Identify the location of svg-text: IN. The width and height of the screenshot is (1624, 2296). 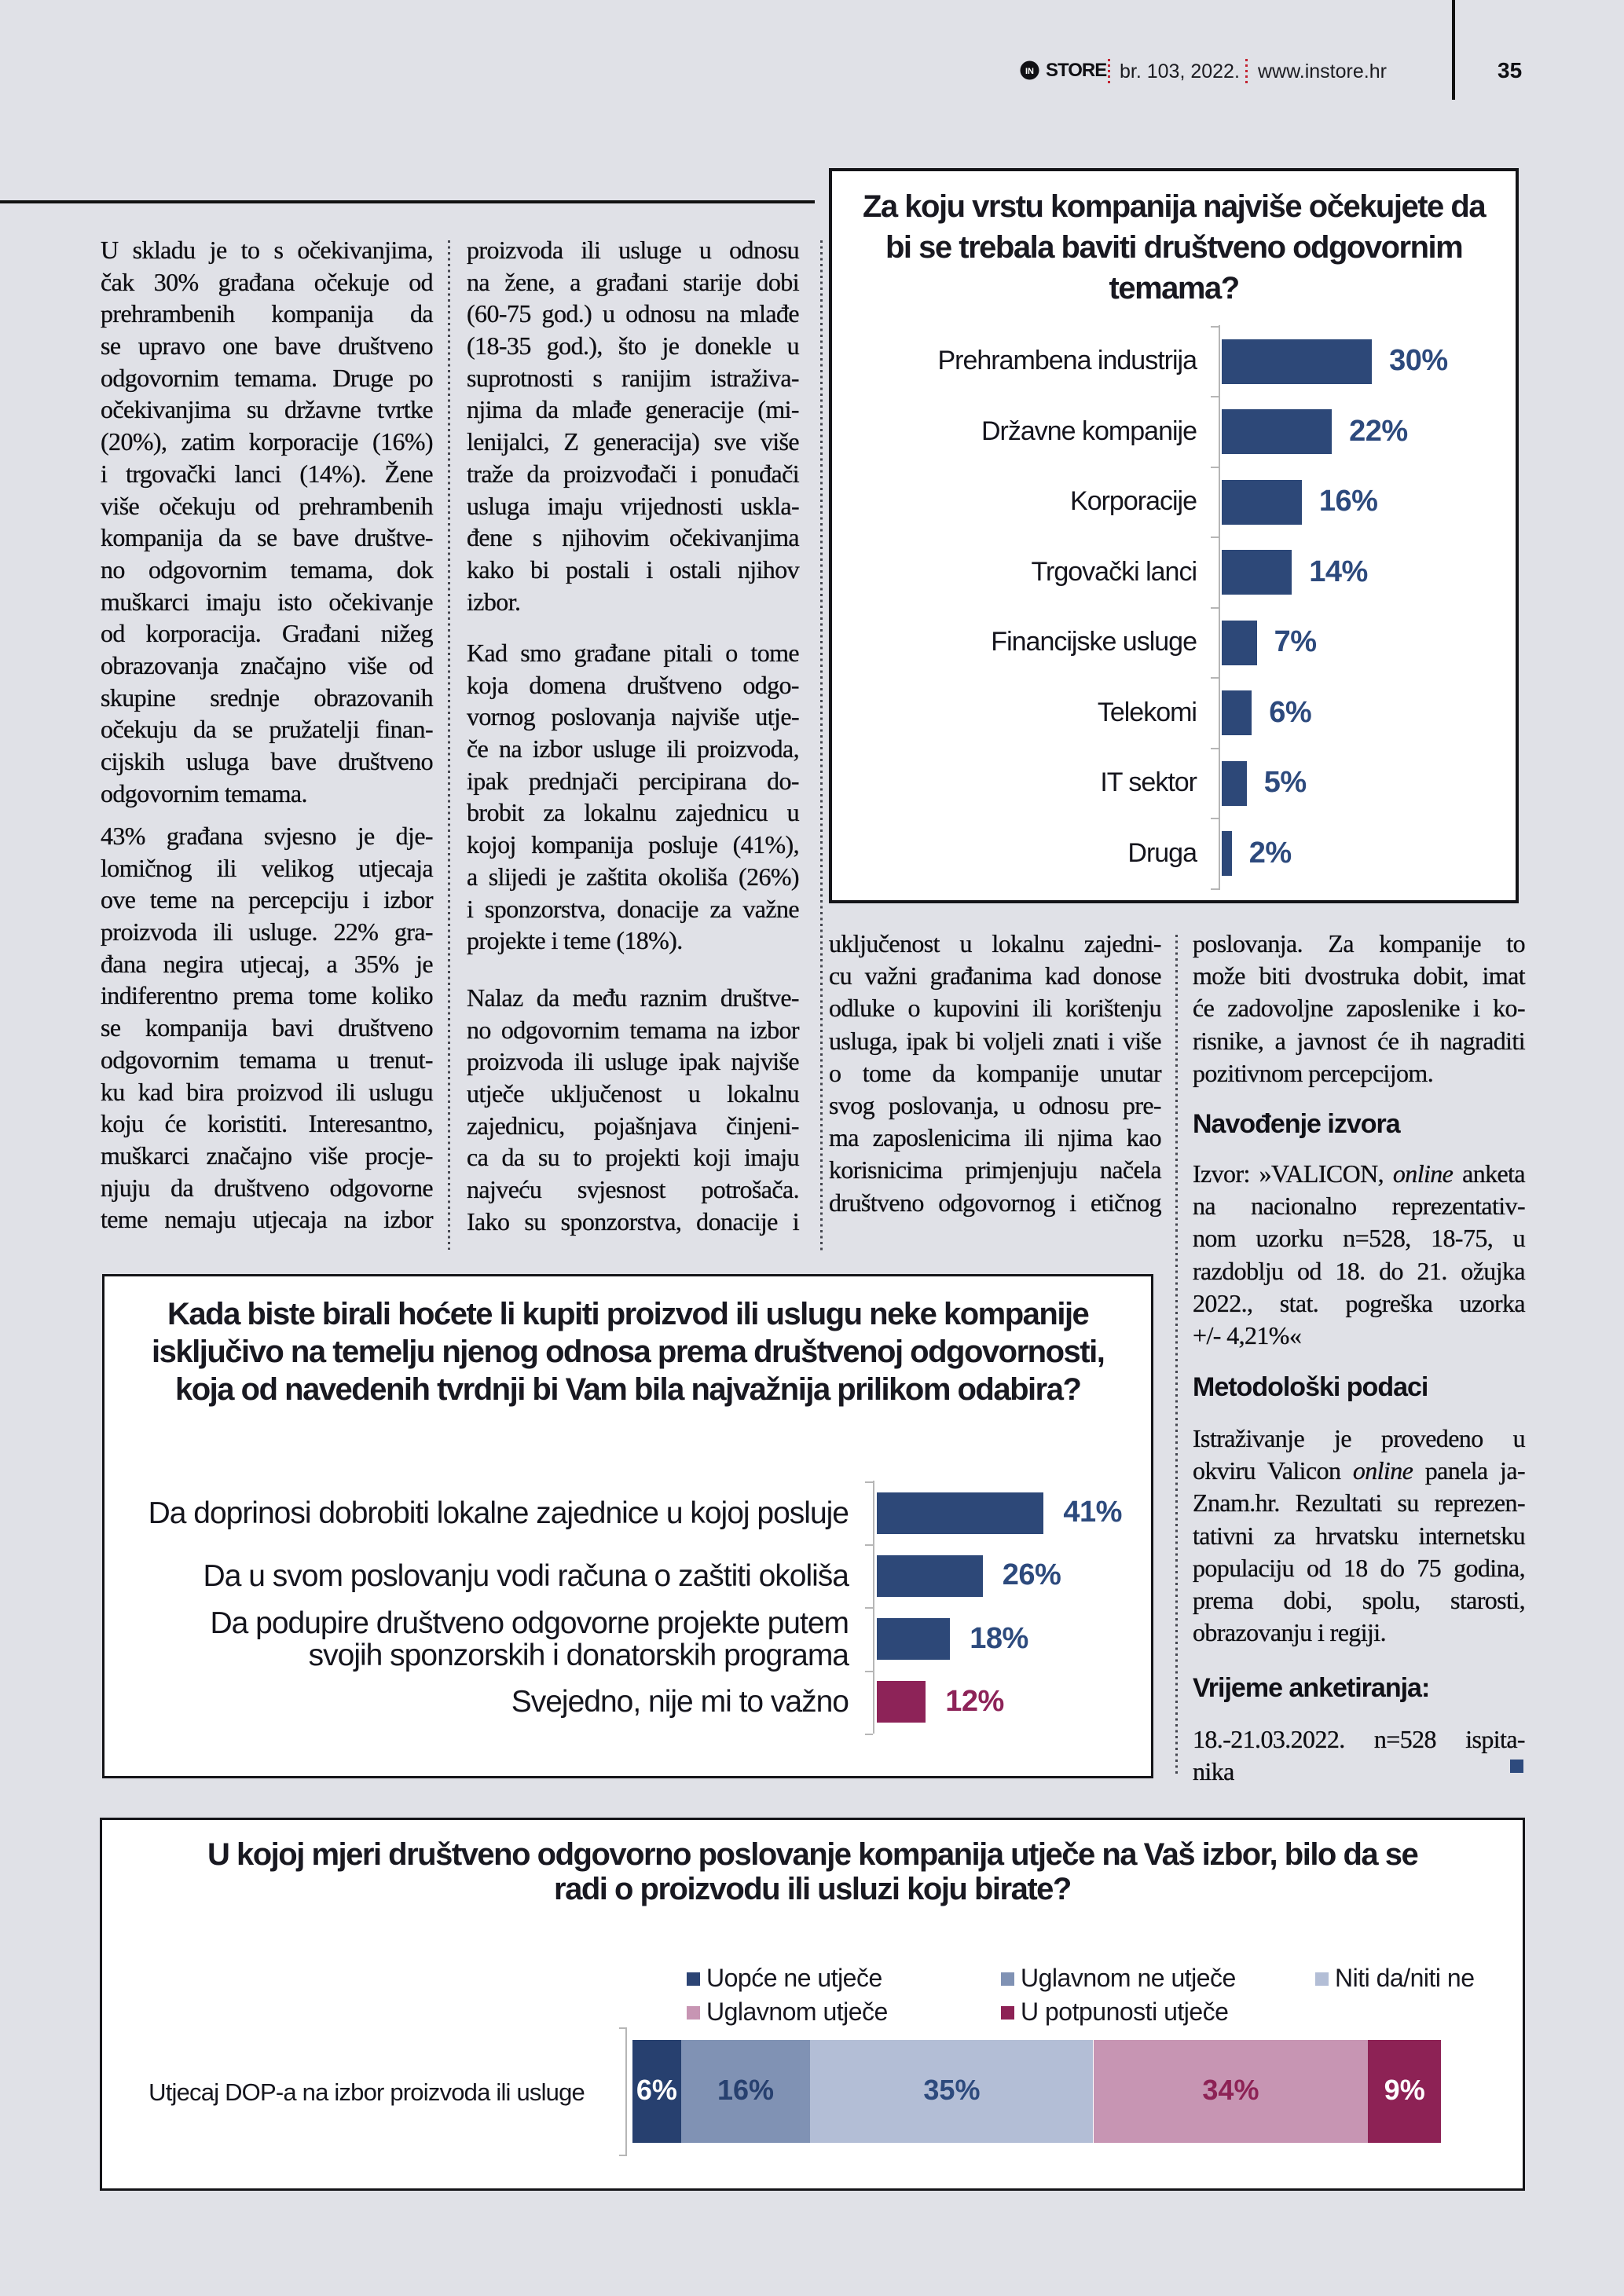
(1029, 71).